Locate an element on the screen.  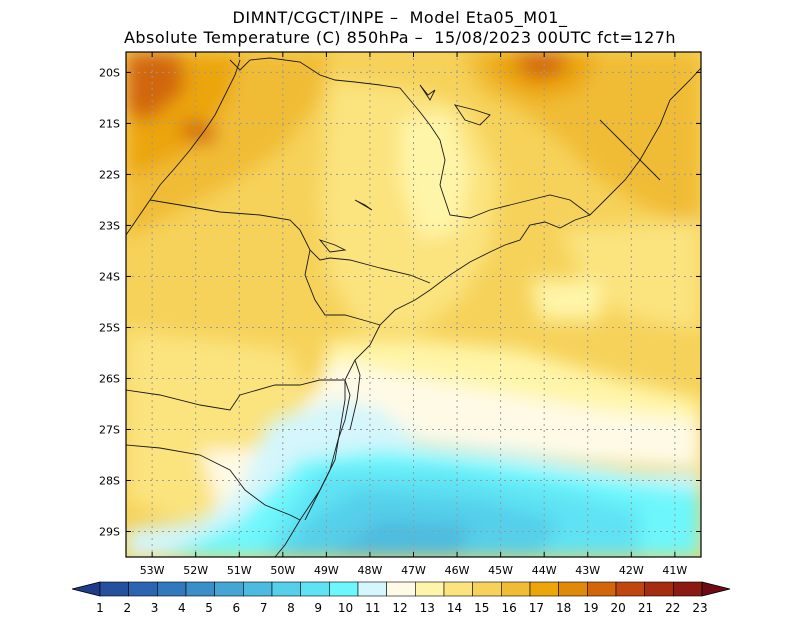
state-border-ms-pr is located at coordinates (370, 138).